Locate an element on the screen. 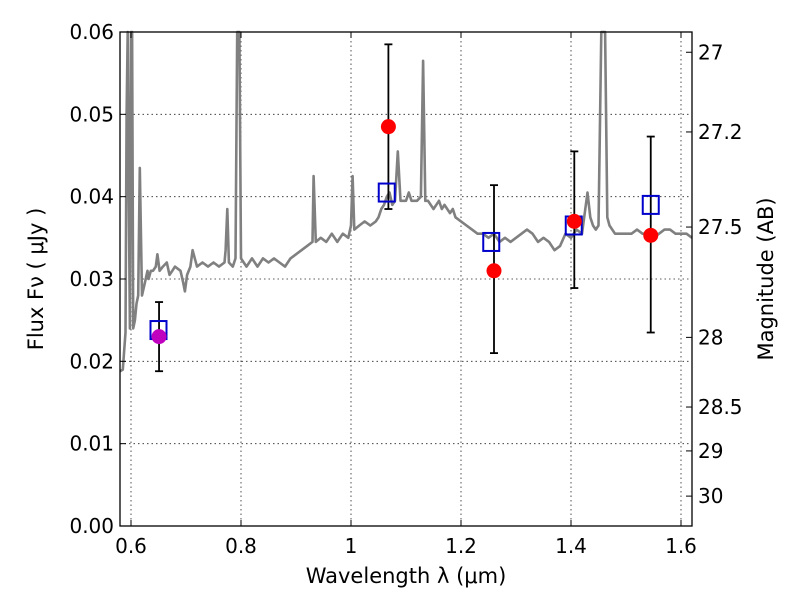 This screenshot has width=800, height=600. y-tick-label: 0.00 is located at coordinates (91, 526).